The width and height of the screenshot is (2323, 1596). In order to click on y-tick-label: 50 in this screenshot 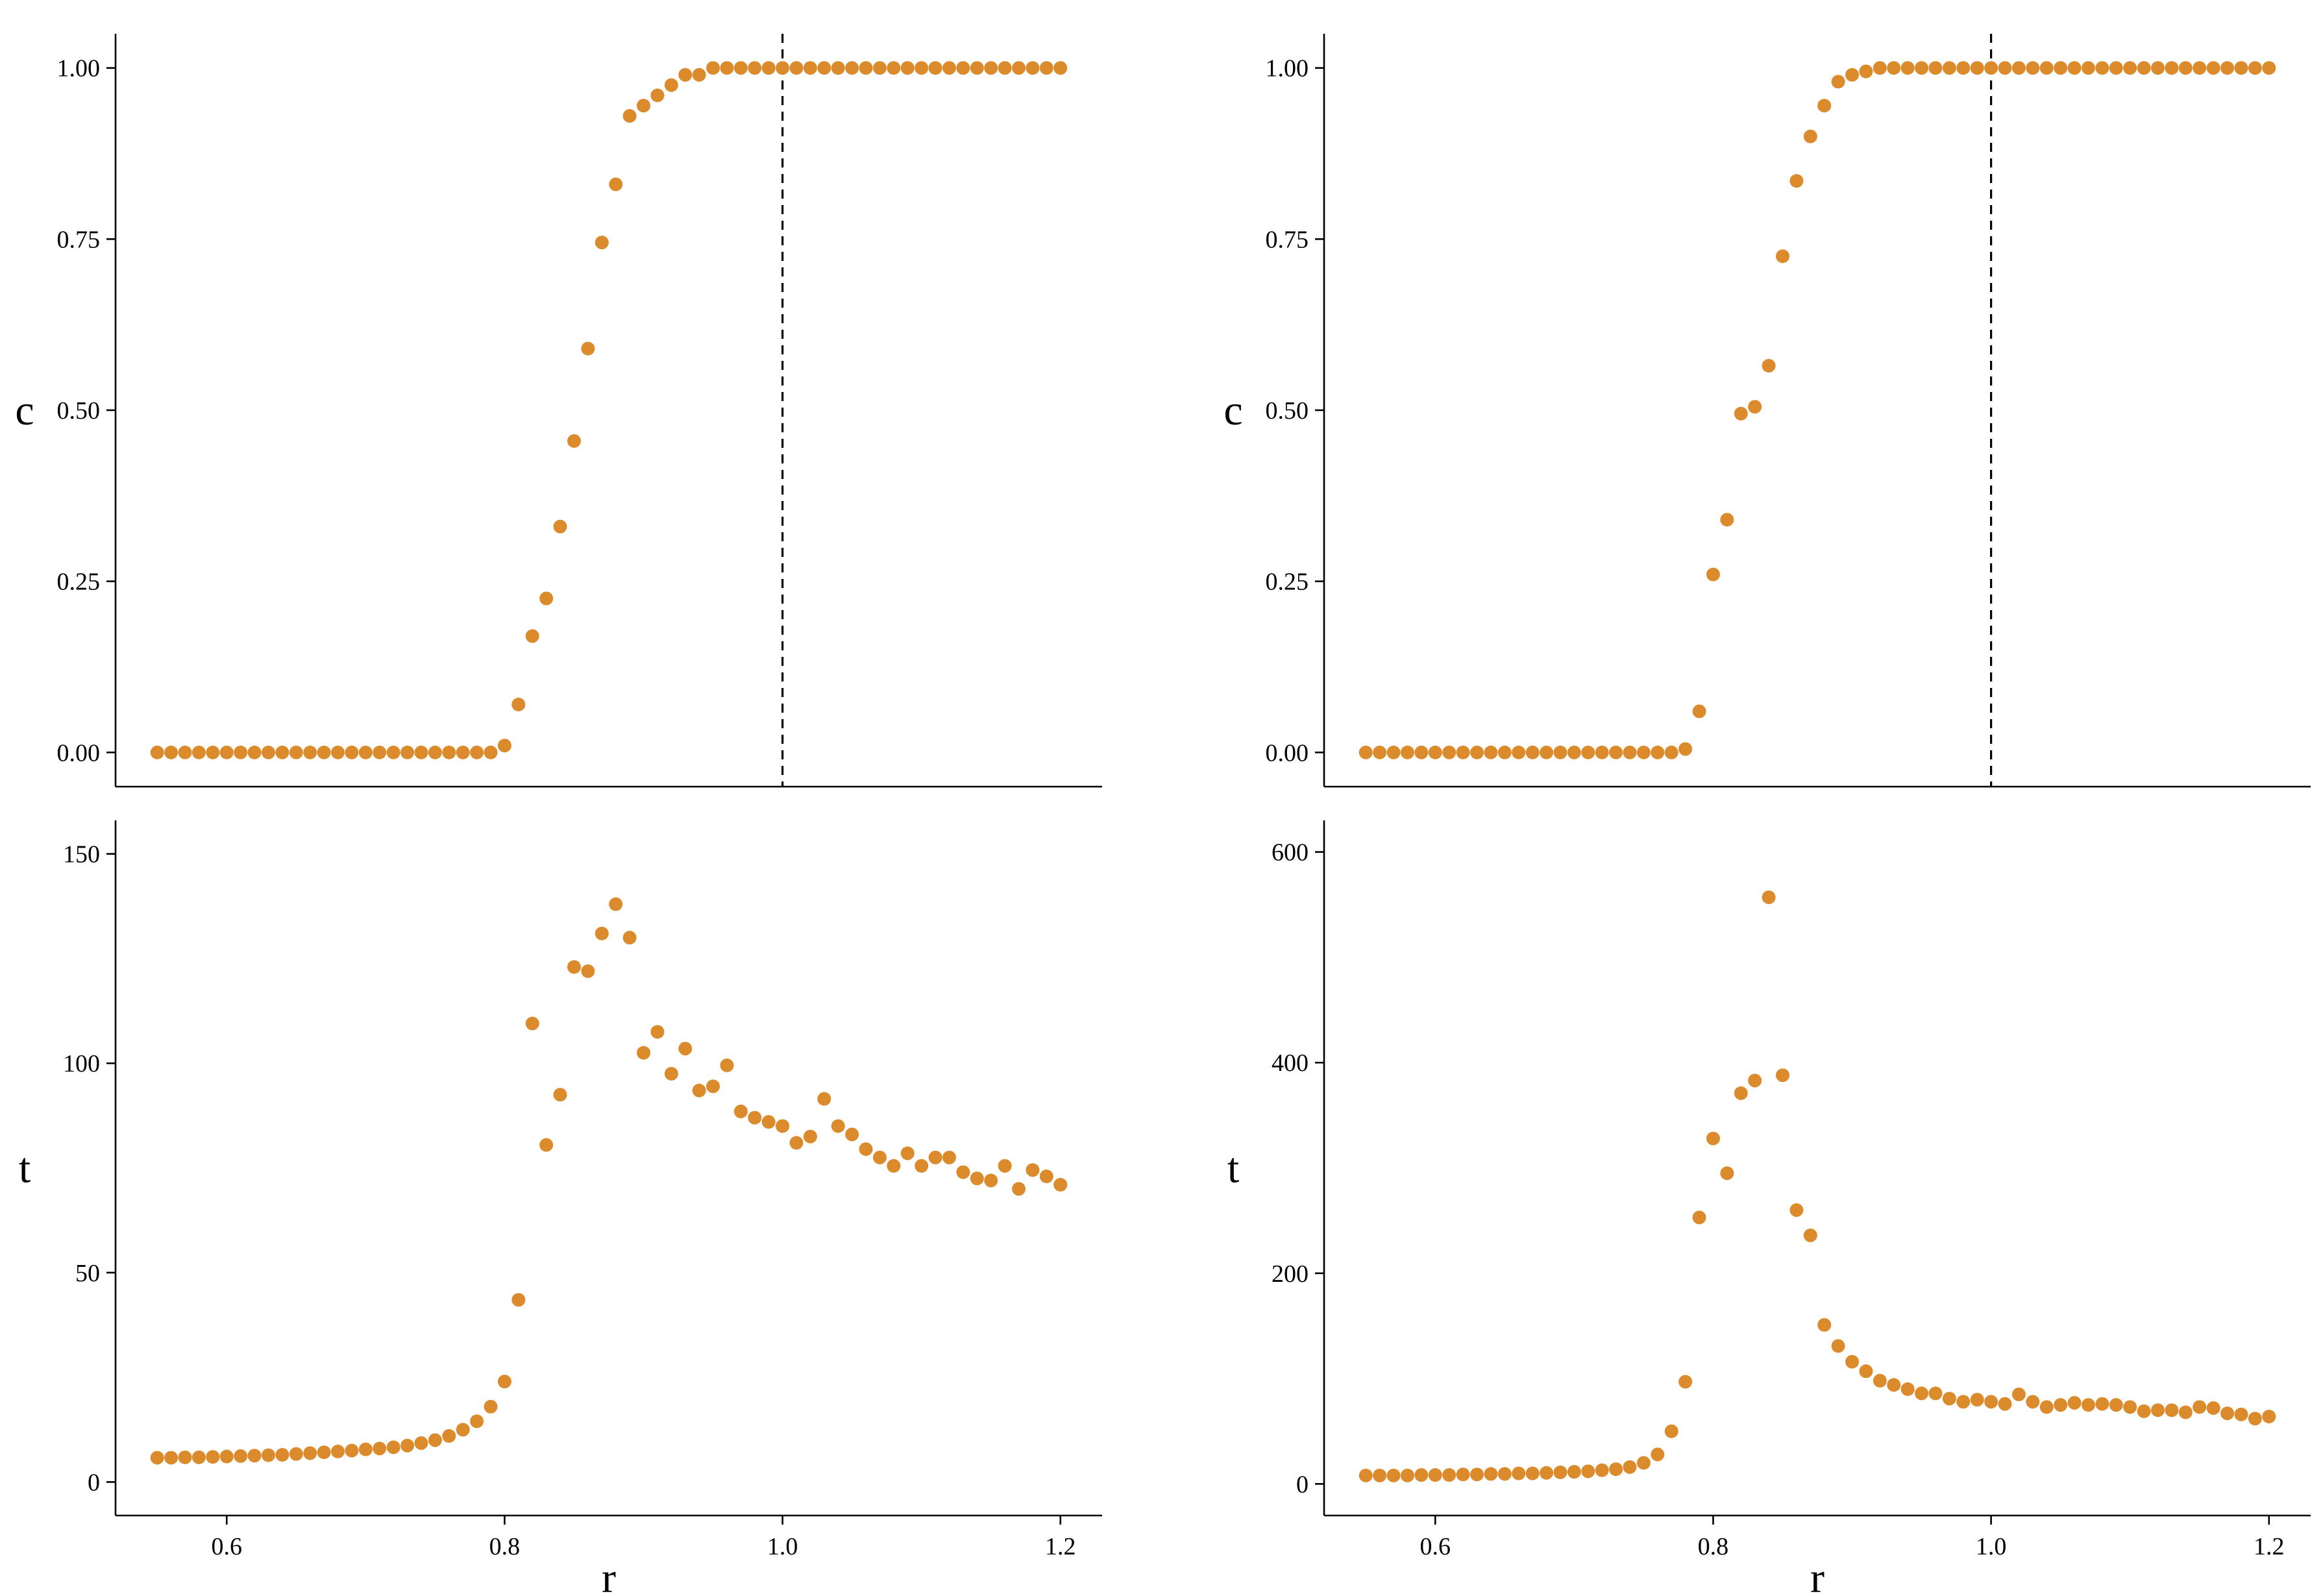, I will do `click(87, 1273)`.